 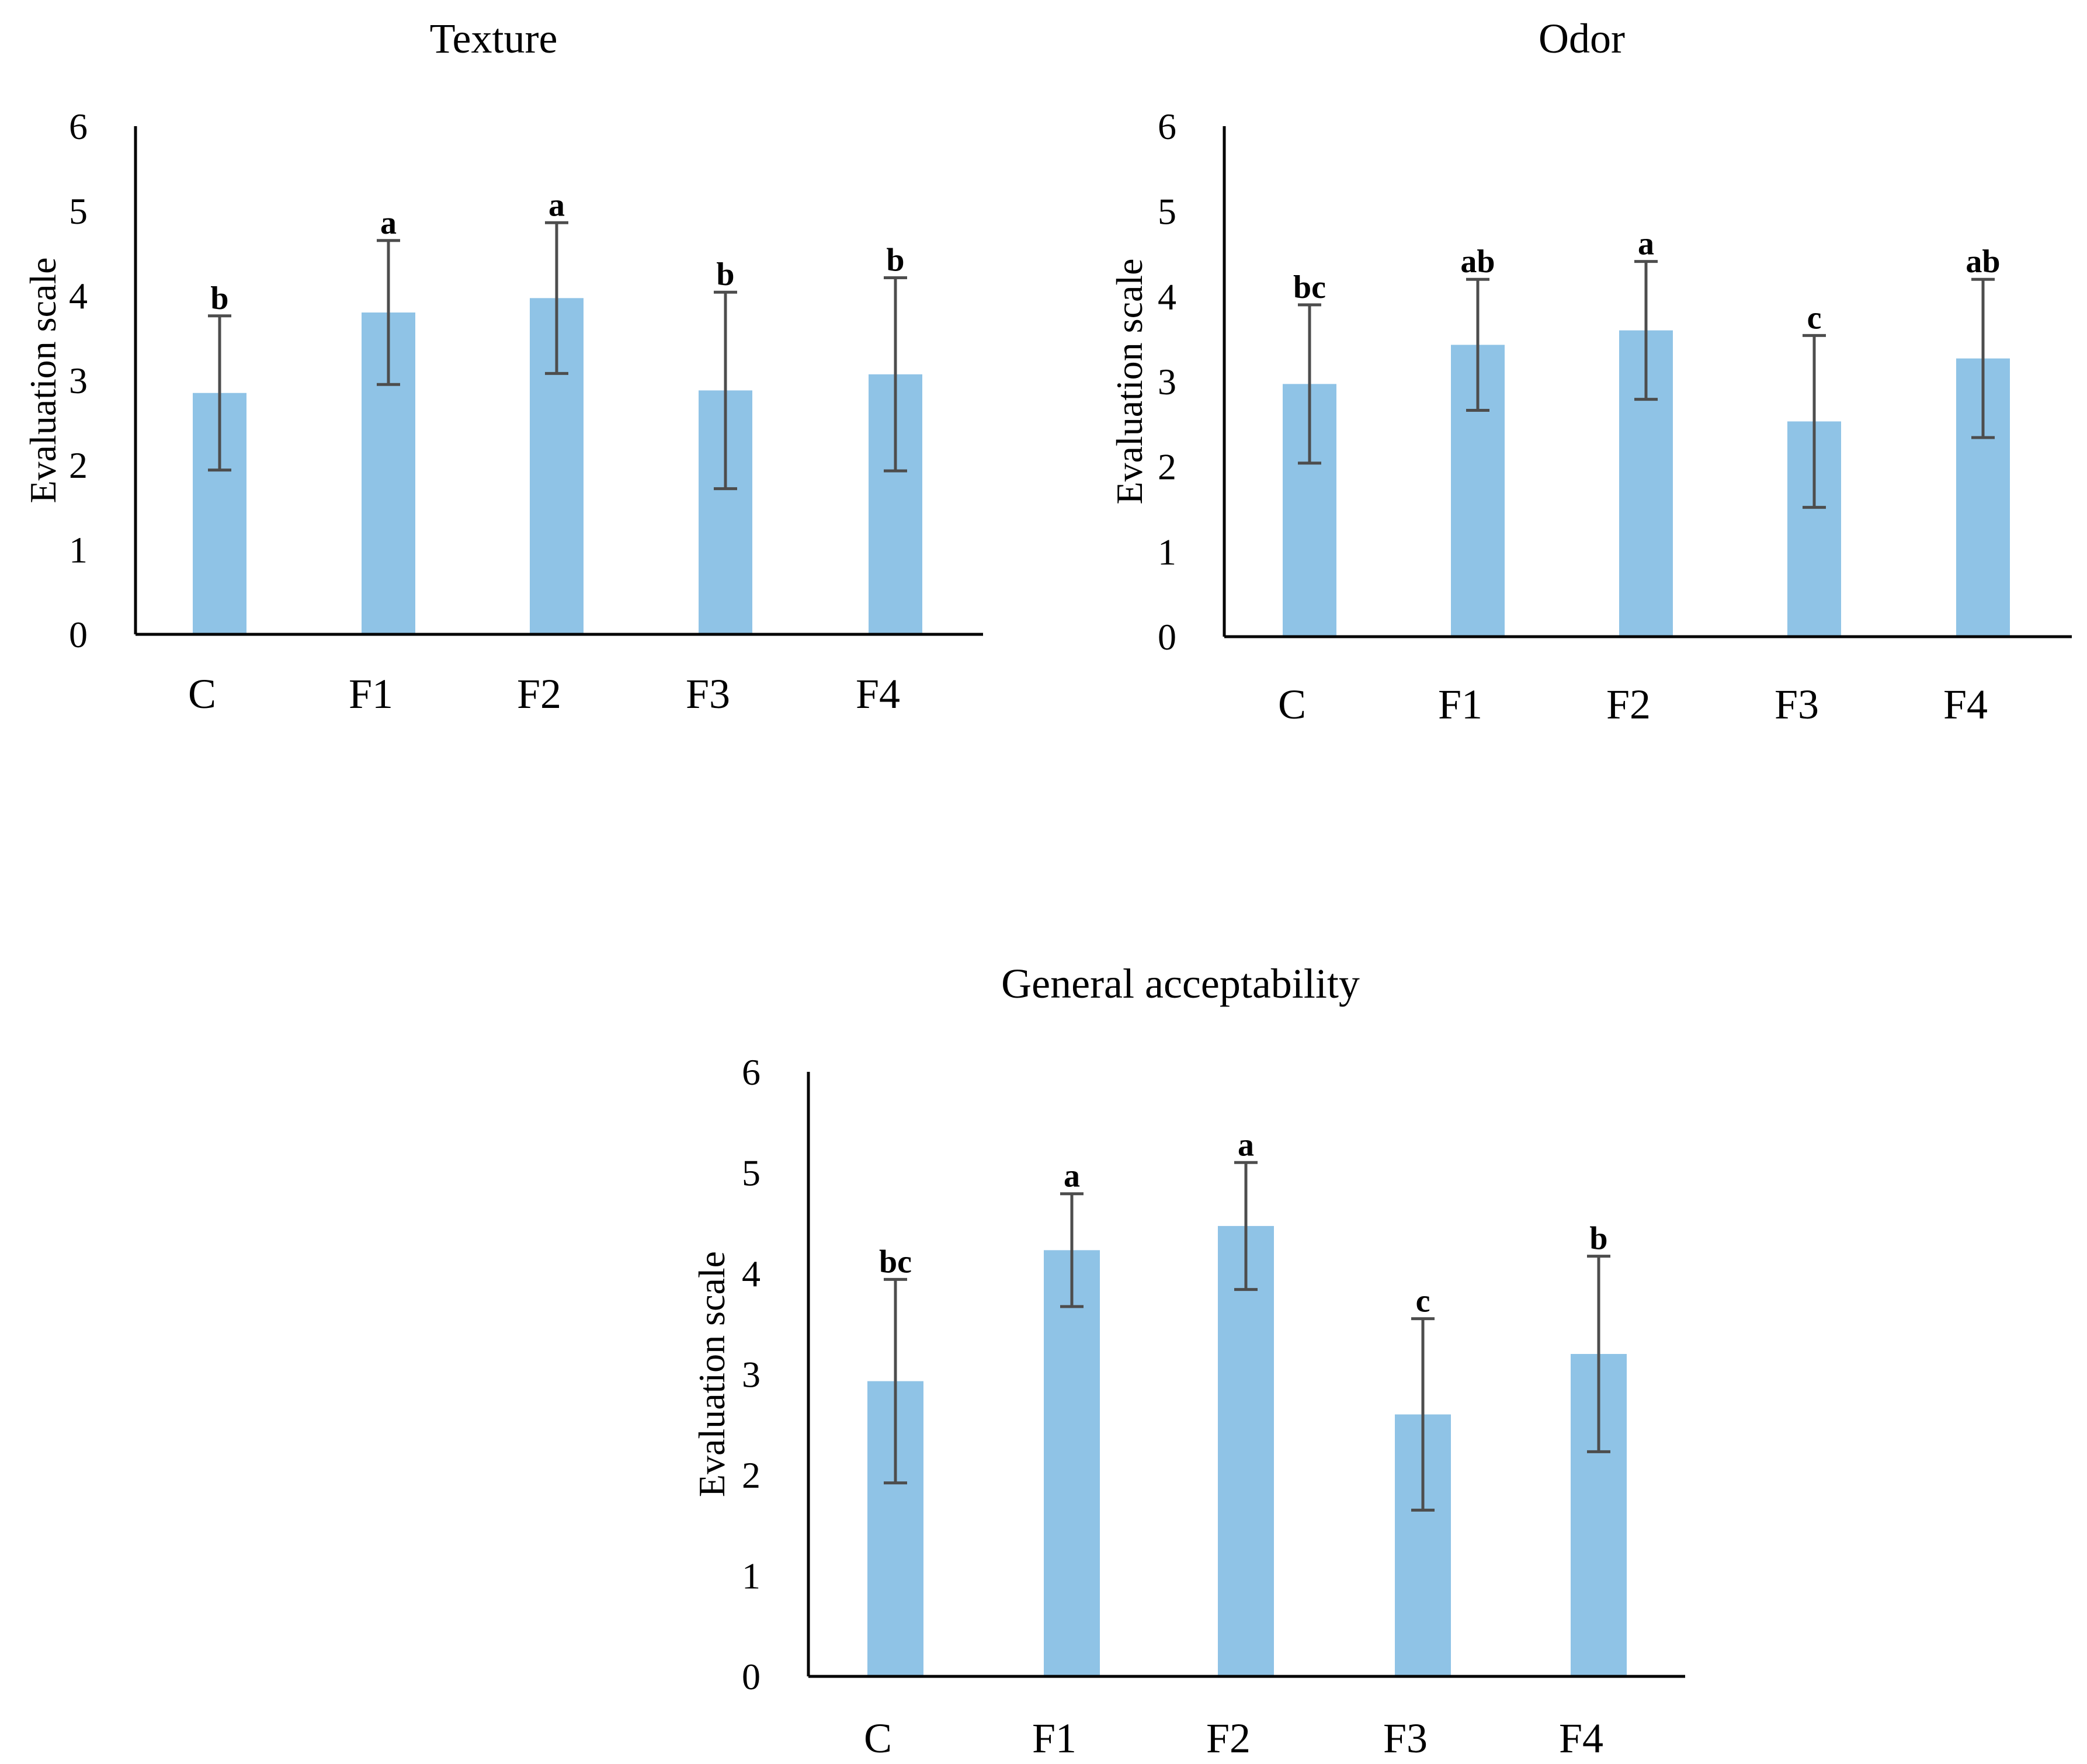 What do you see at coordinates (1983, 262) in the screenshot?
I see `significance-label-F4: ab` at bounding box center [1983, 262].